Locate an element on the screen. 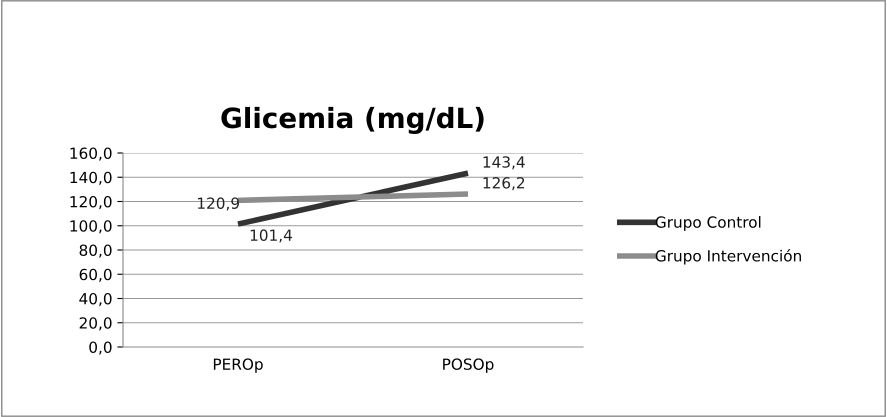  y-tick-label: 20,0 is located at coordinates (96, 323).